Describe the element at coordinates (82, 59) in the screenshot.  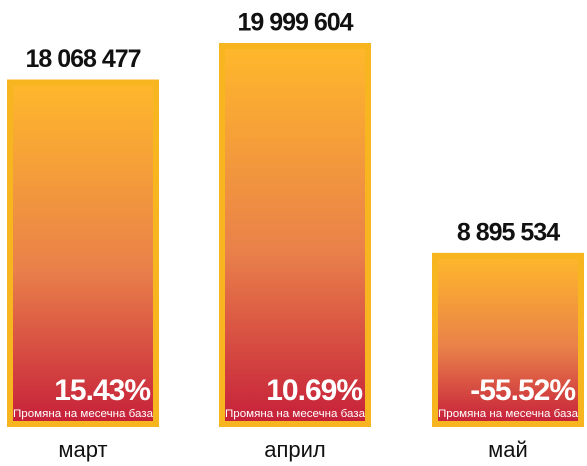
I see `value-label: 18 068 477` at that location.